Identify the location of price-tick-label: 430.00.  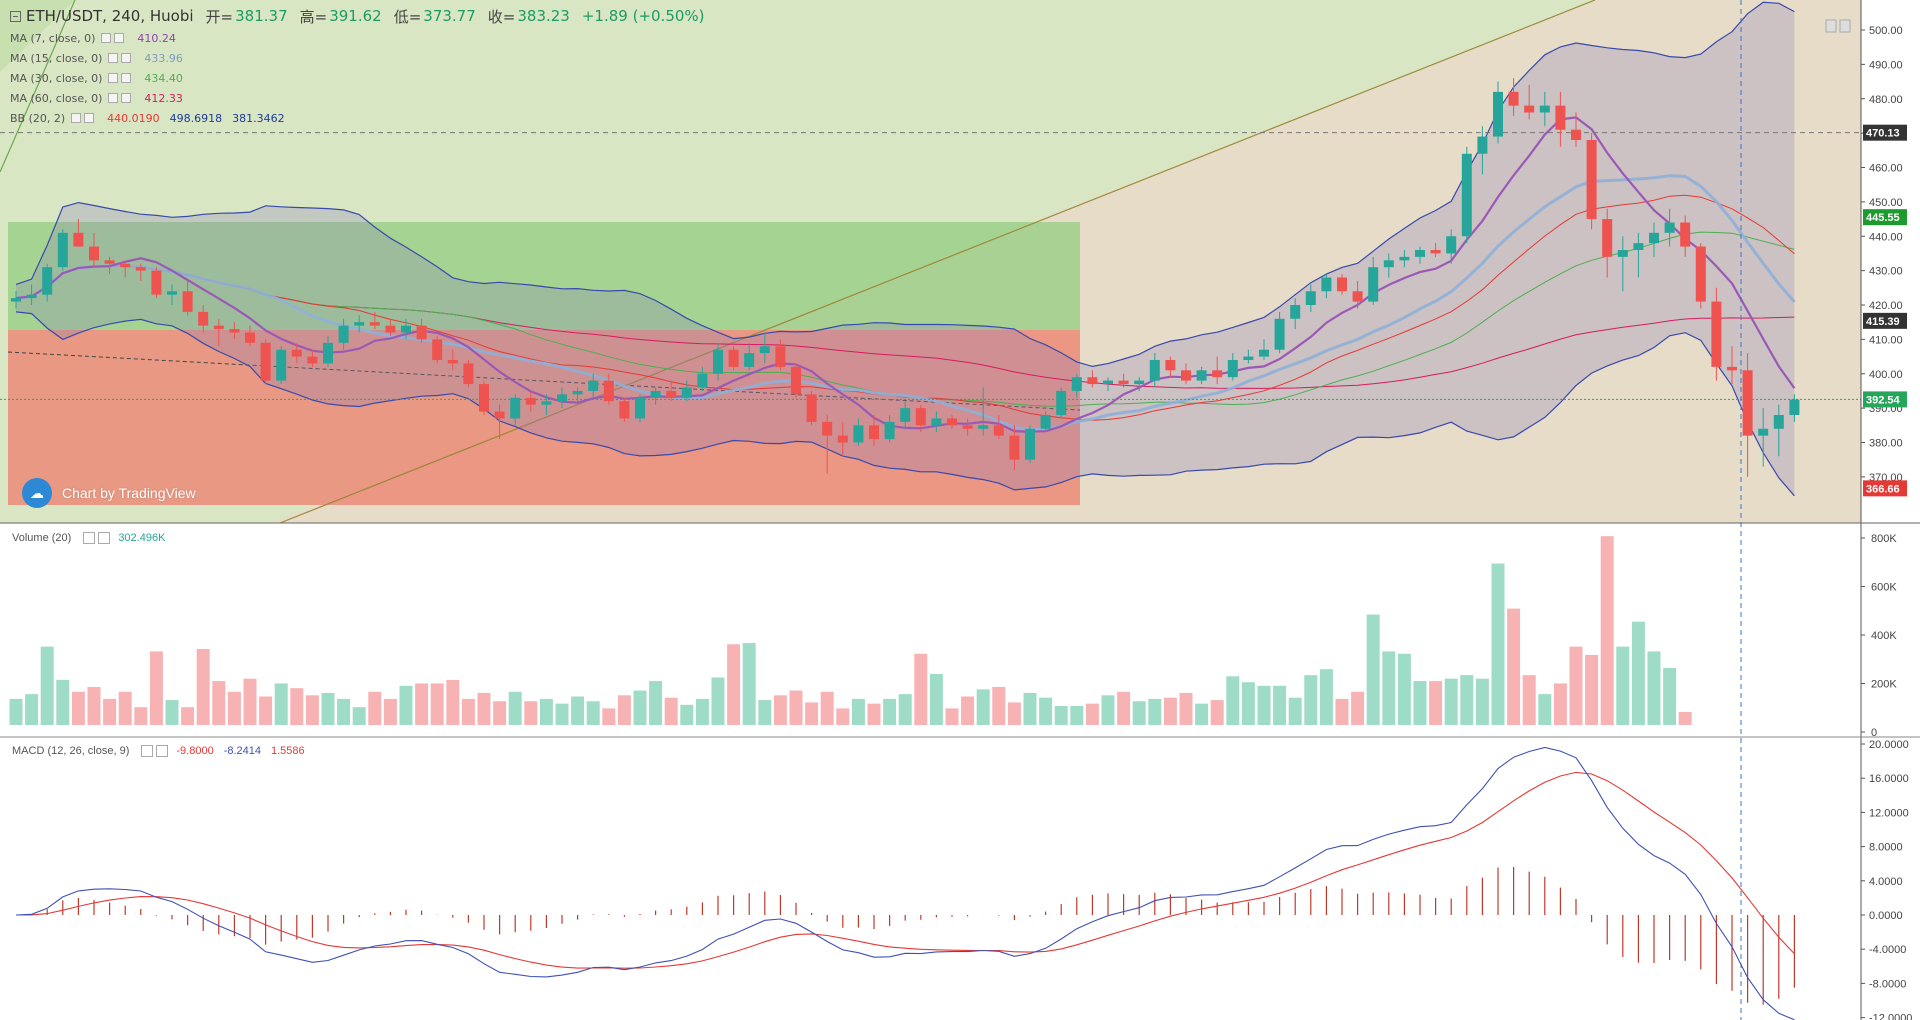
(1886, 272).